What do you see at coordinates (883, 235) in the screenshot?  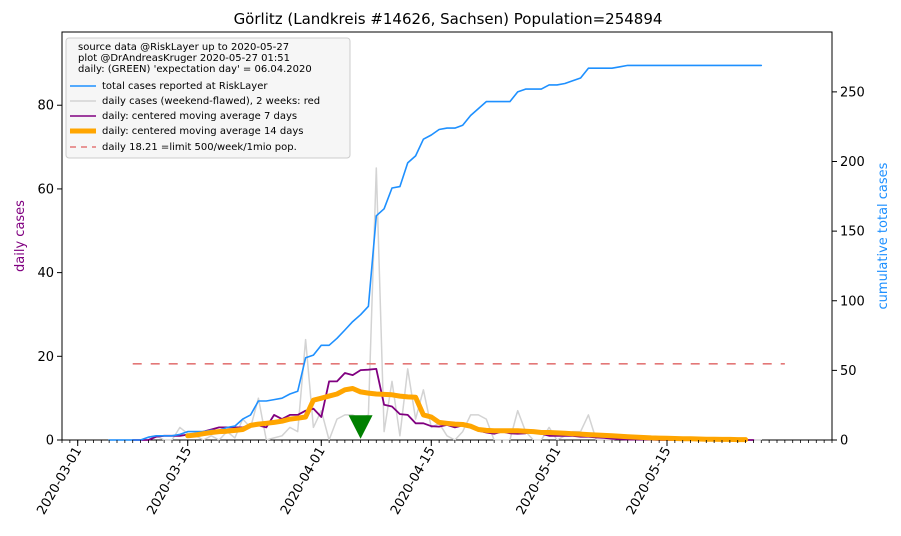 I see `right-axis-label: cumulative total cases` at bounding box center [883, 235].